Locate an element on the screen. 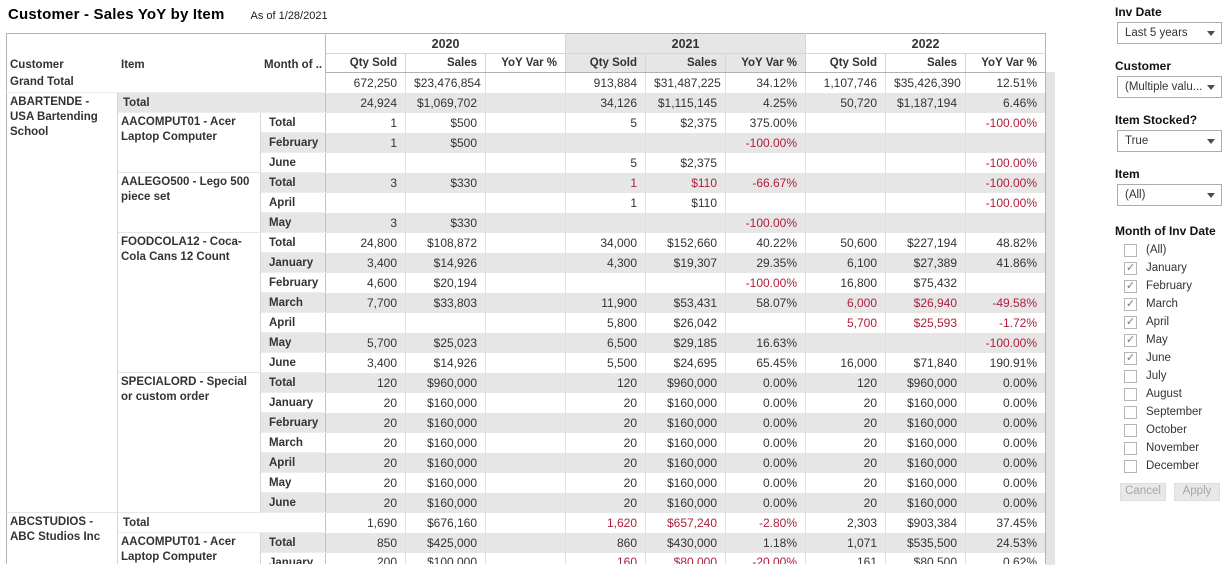 The image size is (1230, 565). value-cell: -100.00% is located at coordinates (1005, 342).